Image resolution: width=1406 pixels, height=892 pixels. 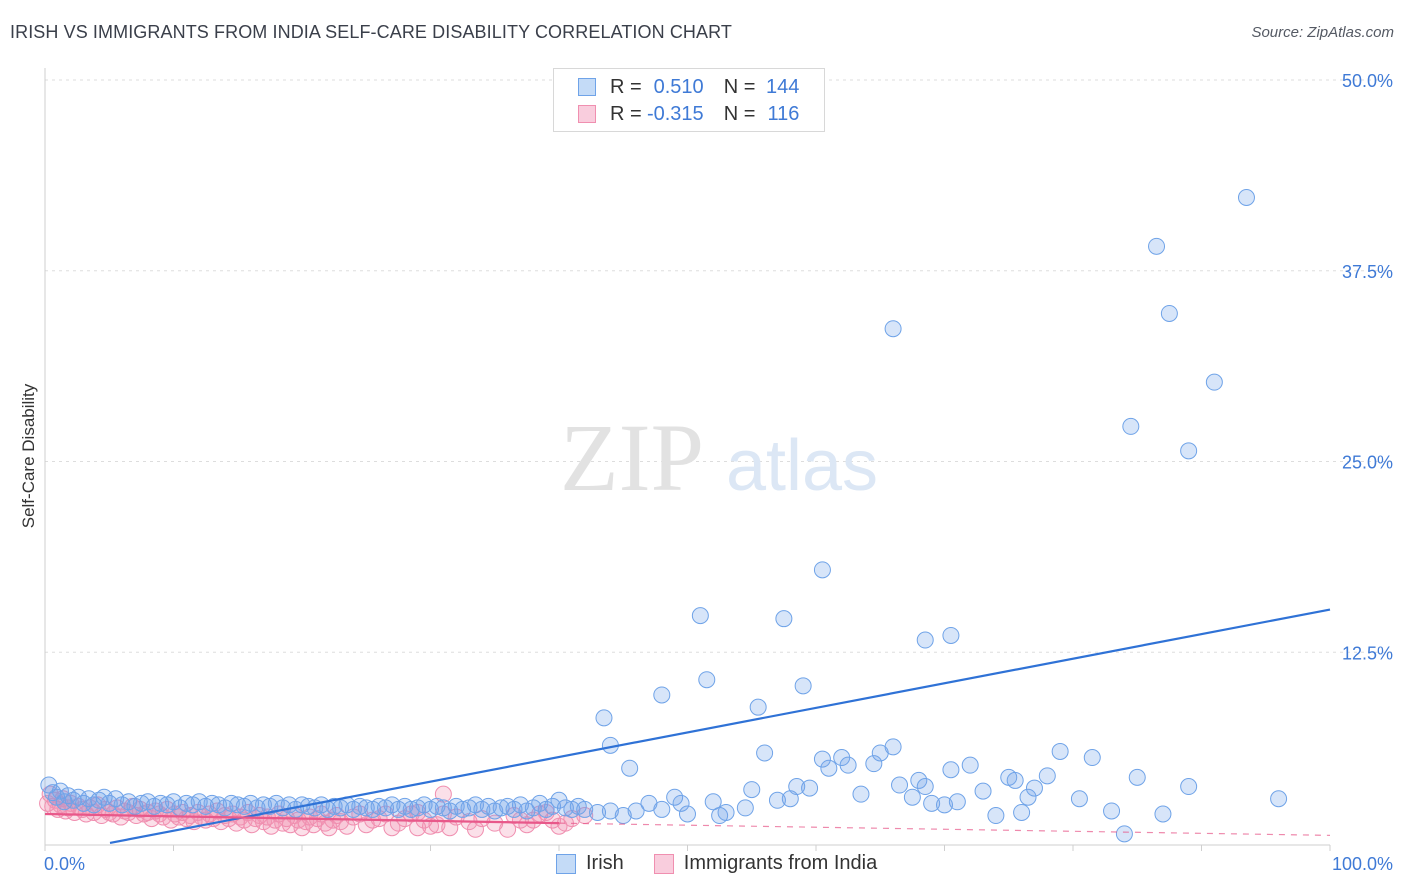 What do you see at coordinates (1367, 653) in the screenshot?
I see `y-tick-label: 12.5%` at bounding box center [1367, 653].